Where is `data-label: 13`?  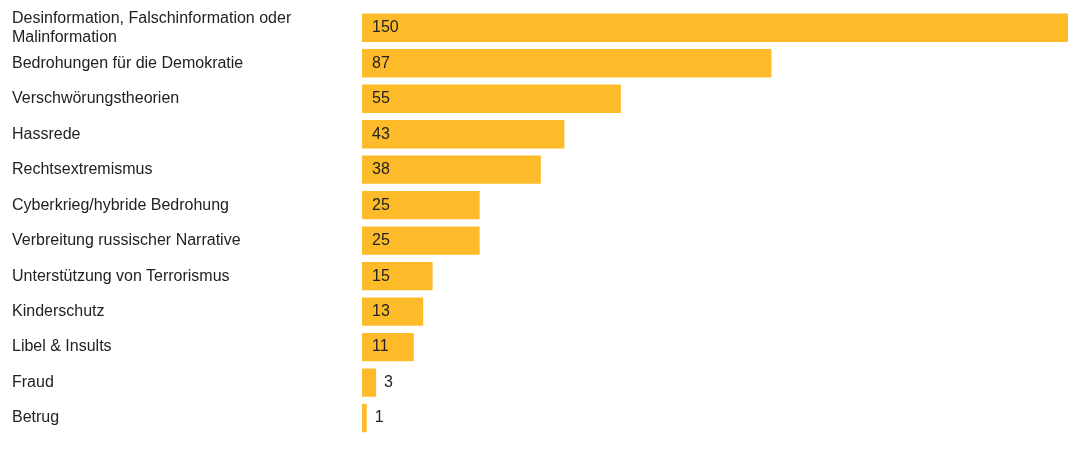
data-label: 13 is located at coordinates (381, 311).